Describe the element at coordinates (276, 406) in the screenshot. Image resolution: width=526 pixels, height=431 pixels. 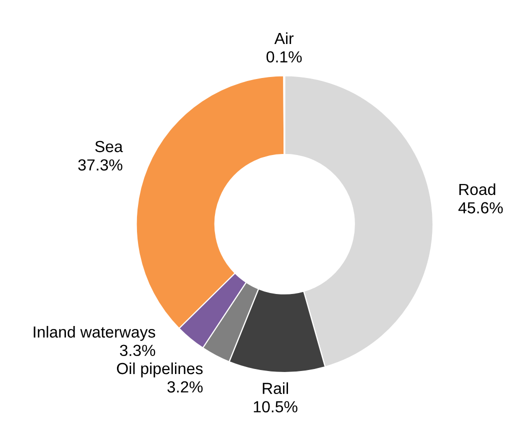
I see `data-label: 10.5%` at that location.